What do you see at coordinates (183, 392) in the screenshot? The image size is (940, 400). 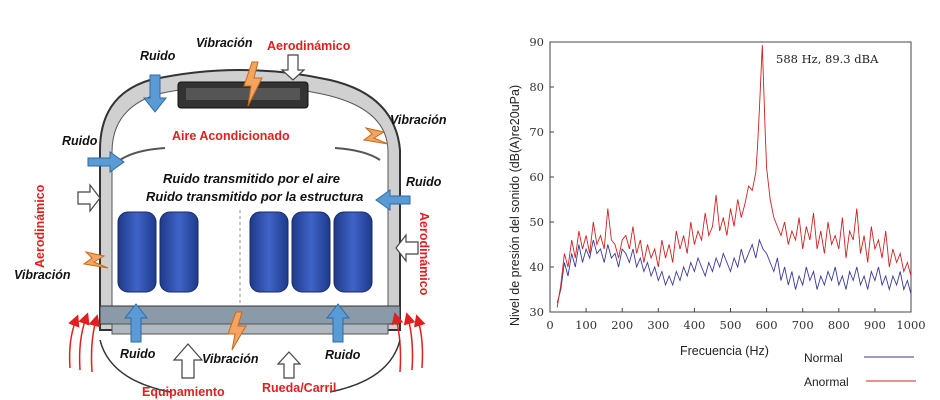 I see `label-equipamiento: Equipamiento` at bounding box center [183, 392].